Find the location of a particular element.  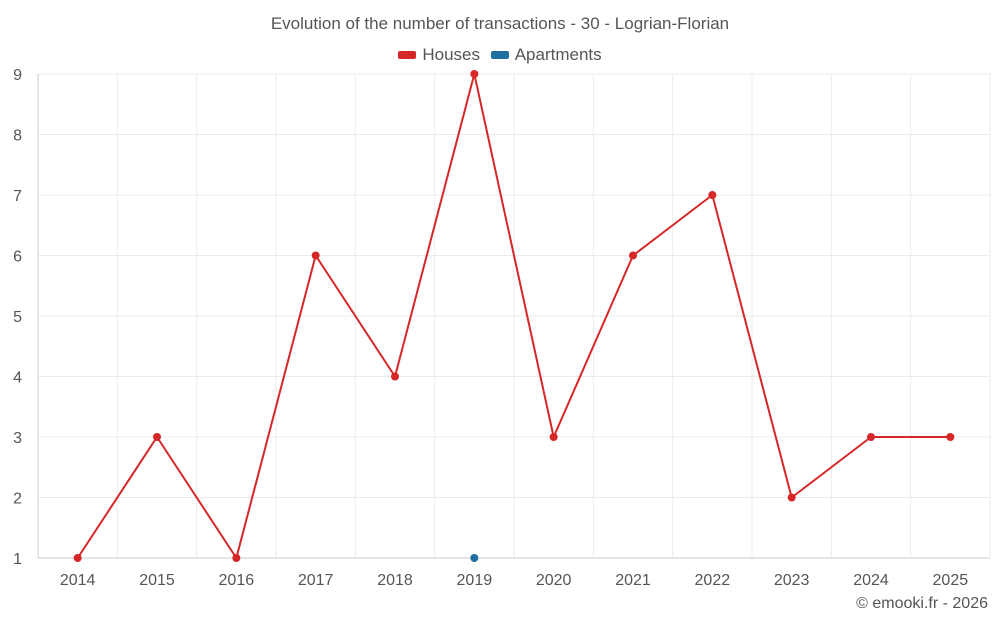

credit-text: © emooki.fr - 2026 is located at coordinates (922, 603).